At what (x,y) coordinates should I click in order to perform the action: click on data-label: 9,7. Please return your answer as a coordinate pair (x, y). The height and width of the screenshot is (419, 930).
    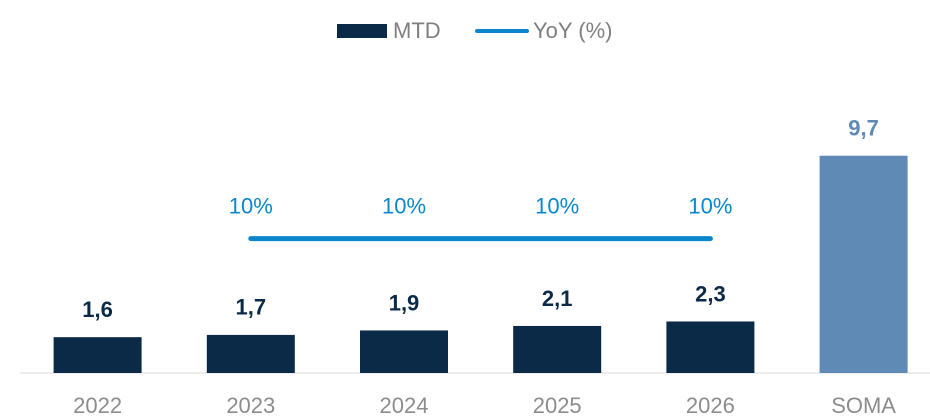
    Looking at the image, I should click on (863, 128).